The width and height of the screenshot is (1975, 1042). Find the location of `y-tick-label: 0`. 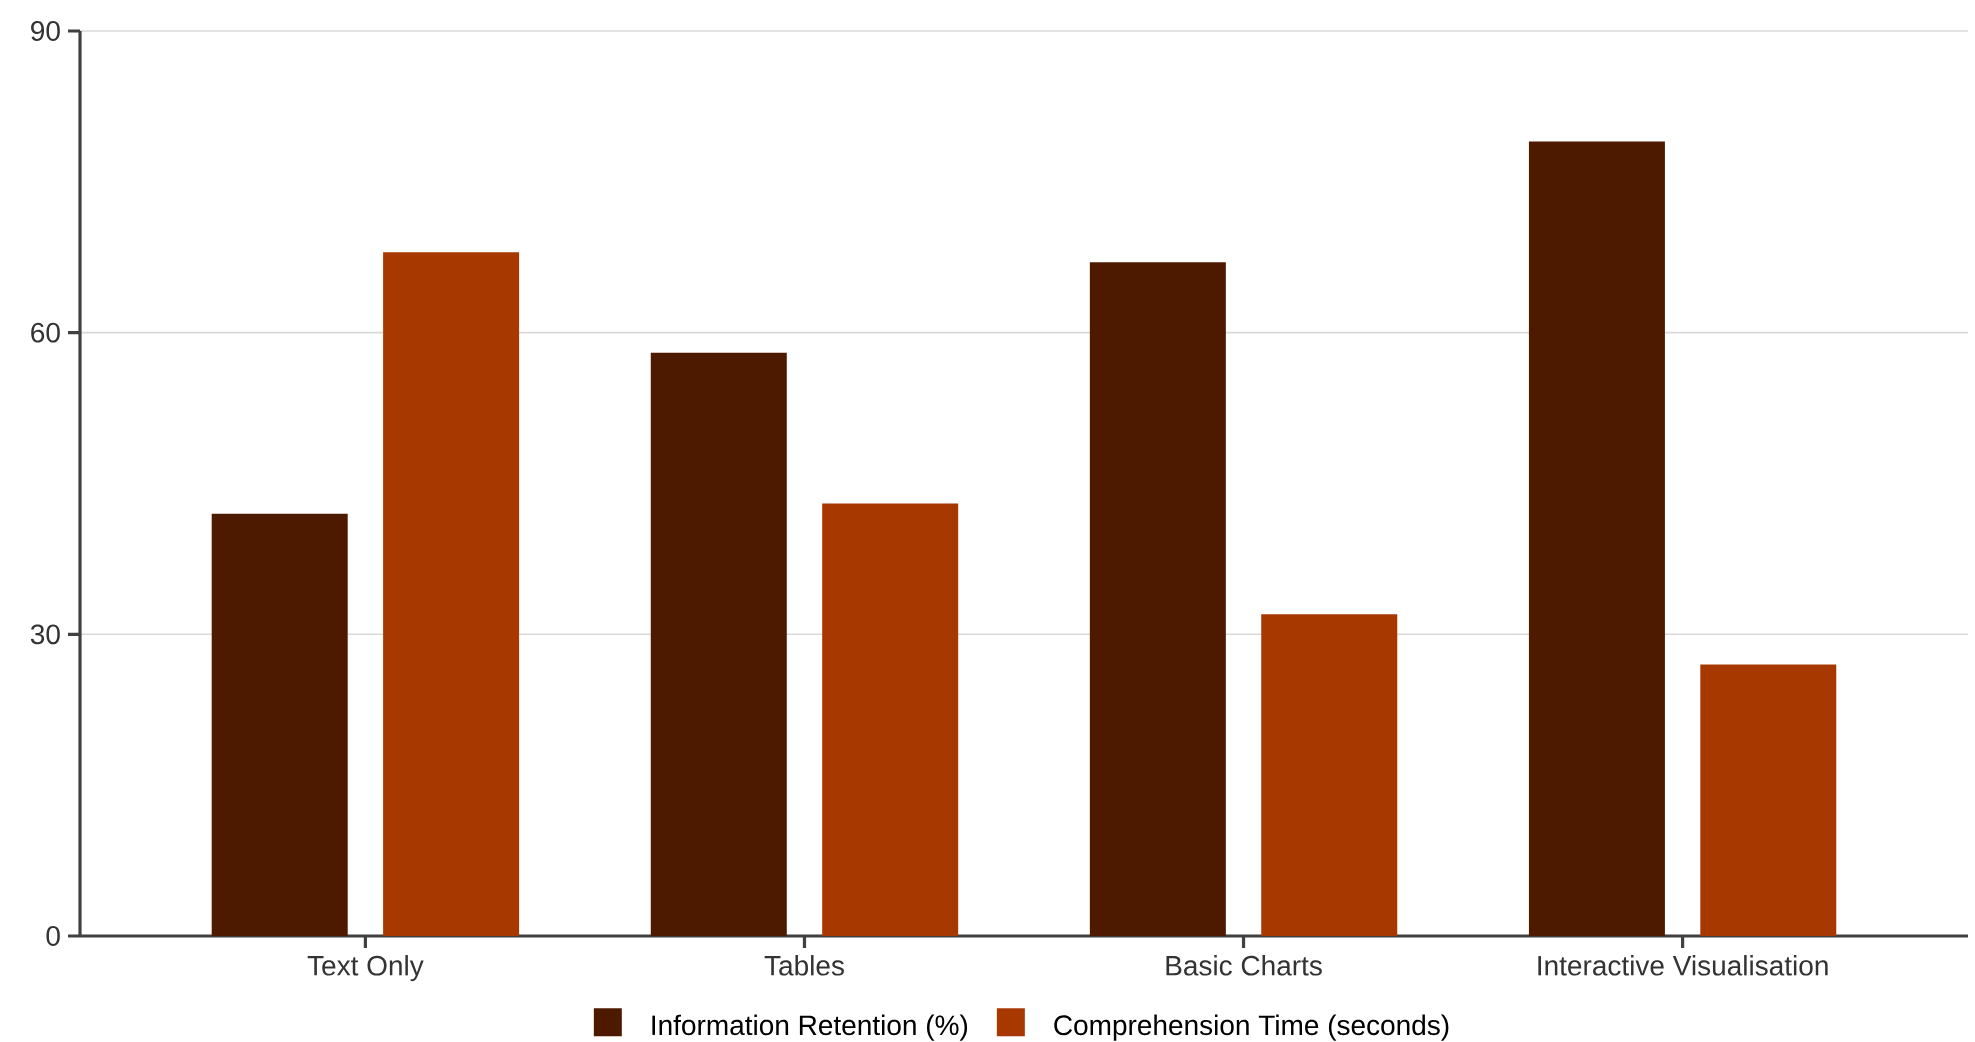

y-tick-label: 0 is located at coordinates (53, 936).